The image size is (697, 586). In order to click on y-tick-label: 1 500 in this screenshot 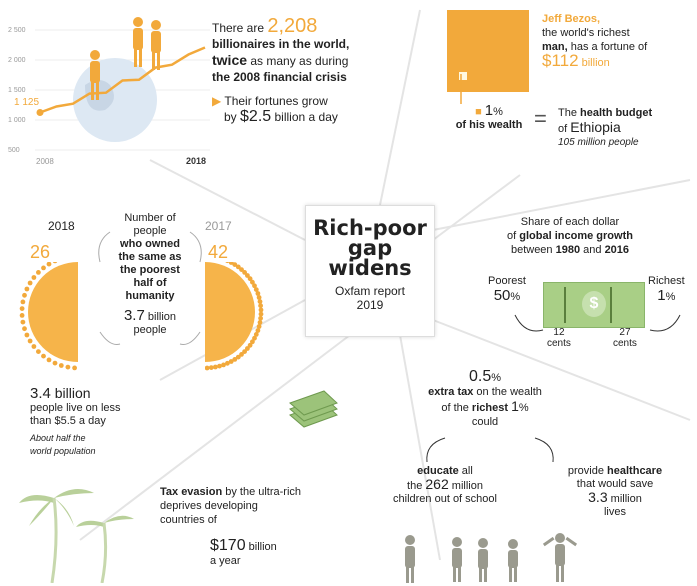, I will do `click(17, 90)`.